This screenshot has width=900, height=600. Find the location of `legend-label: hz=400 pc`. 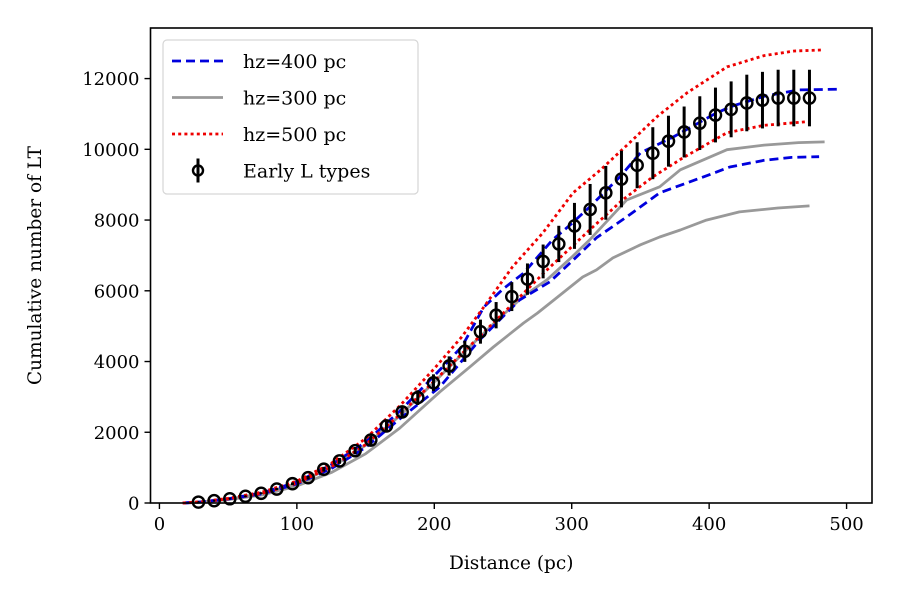

legend-label: hz=400 pc is located at coordinates (294, 62).